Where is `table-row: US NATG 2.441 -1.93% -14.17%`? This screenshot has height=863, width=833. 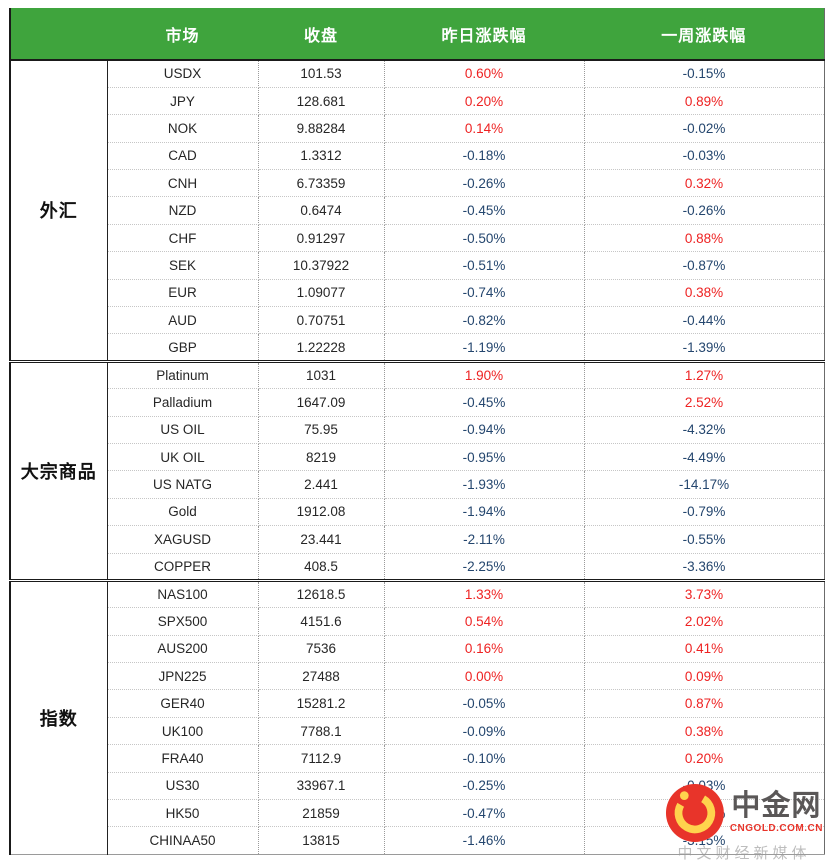 table-row: US NATG 2.441 -1.93% -14.17% is located at coordinates (417, 484).